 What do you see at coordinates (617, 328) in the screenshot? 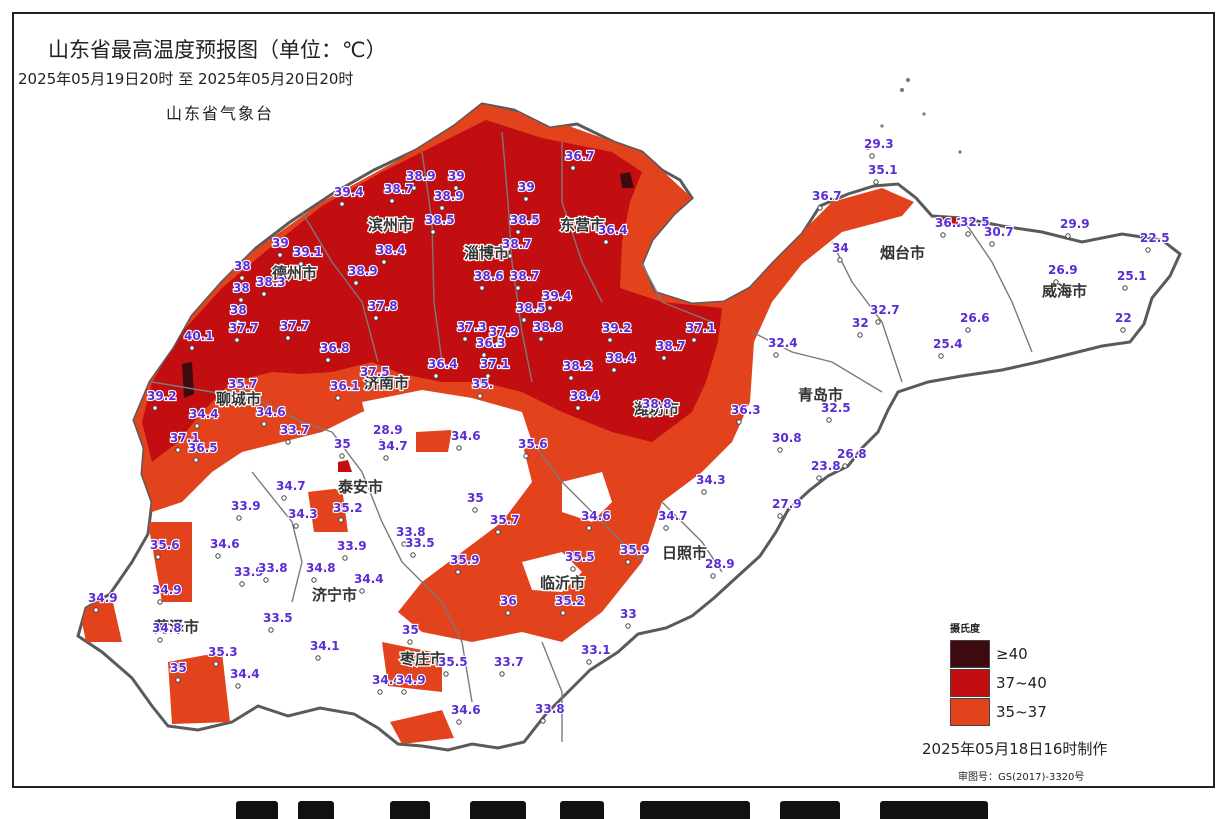
I see `temperature-value: 39.2` at bounding box center [617, 328].